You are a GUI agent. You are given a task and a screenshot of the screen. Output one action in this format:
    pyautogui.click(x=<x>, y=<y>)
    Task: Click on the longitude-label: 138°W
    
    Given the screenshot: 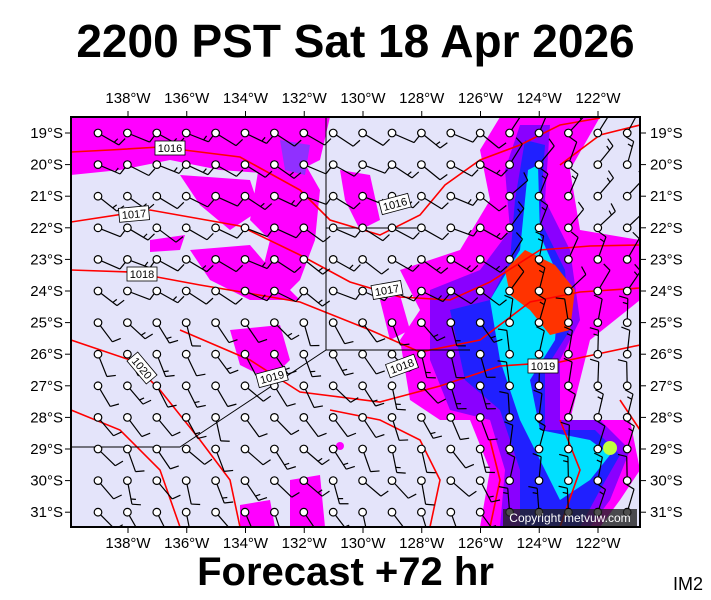 What is the action you would take?
    pyautogui.click(x=128, y=543)
    